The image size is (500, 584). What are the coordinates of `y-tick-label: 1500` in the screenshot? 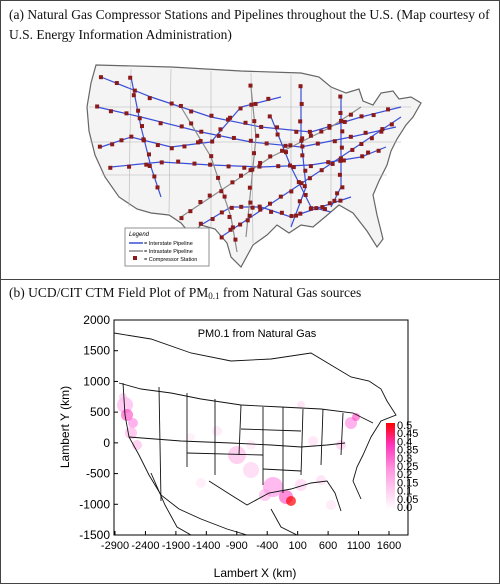 It's located at (96, 351).